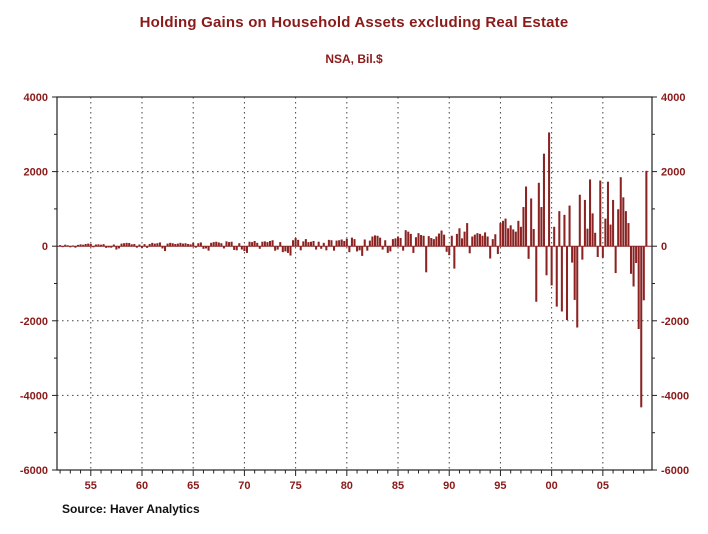 The width and height of the screenshot is (708, 534). What do you see at coordinates (34, 396) in the screenshot?
I see `y-axis-label-left: -4000` at bounding box center [34, 396].